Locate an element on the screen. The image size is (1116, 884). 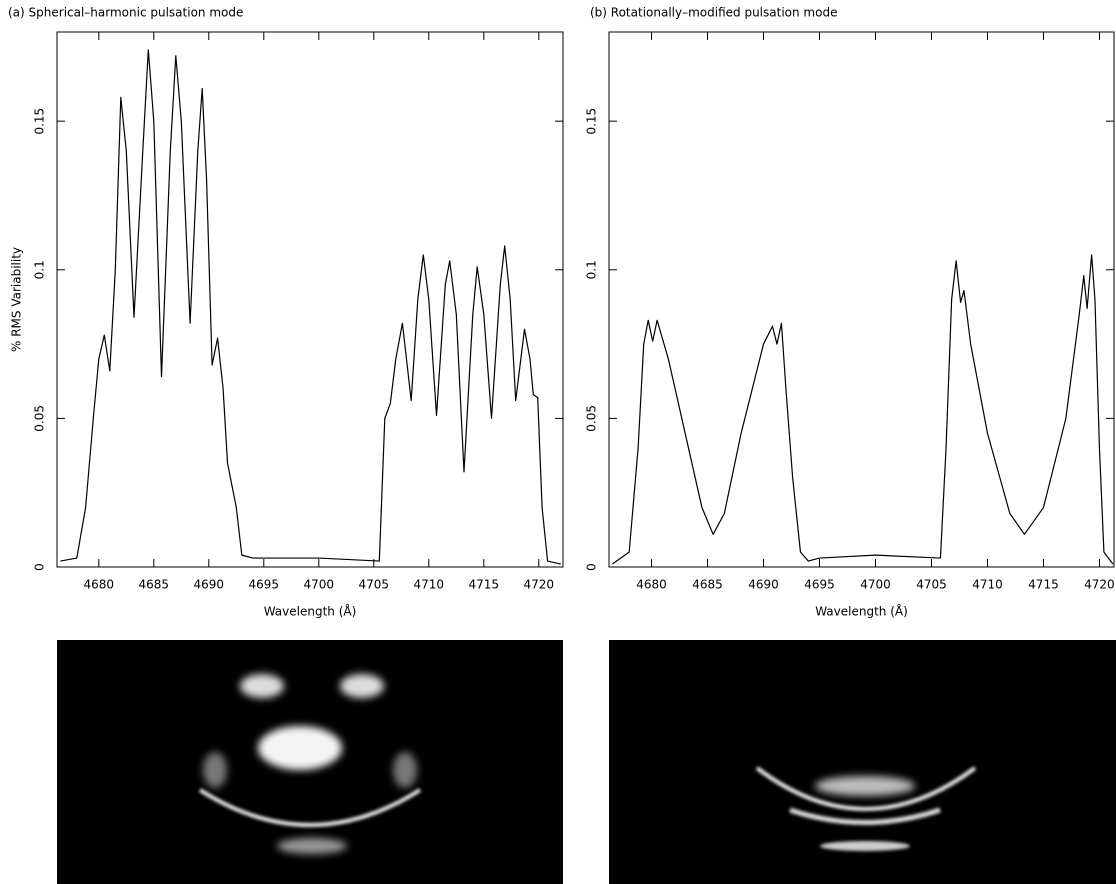
map-right is located at coordinates (862, 762).